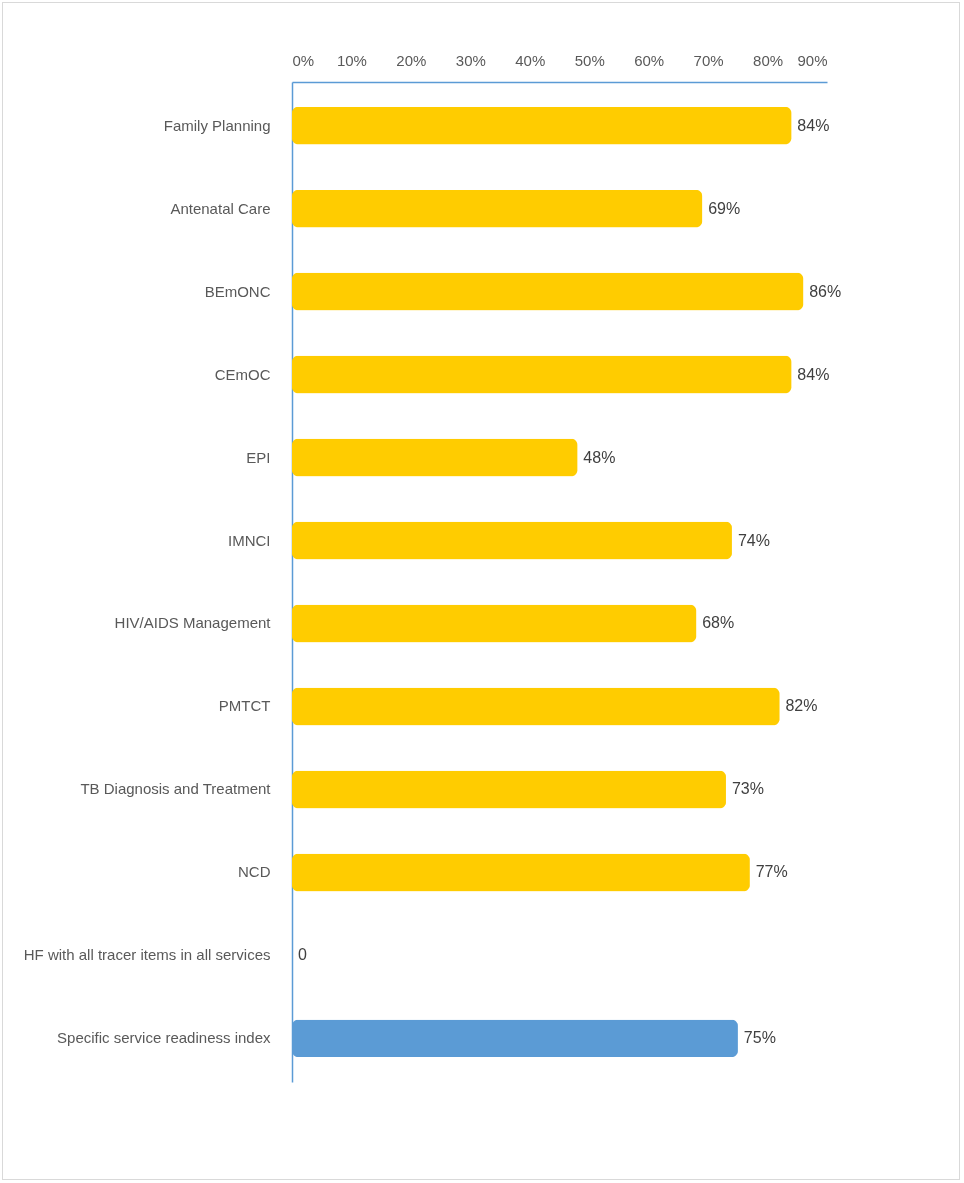 This screenshot has height=1183, width=964. Describe the element at coordinates (801, 706) in the screenshot. I see `data-label: 82%` at that location.